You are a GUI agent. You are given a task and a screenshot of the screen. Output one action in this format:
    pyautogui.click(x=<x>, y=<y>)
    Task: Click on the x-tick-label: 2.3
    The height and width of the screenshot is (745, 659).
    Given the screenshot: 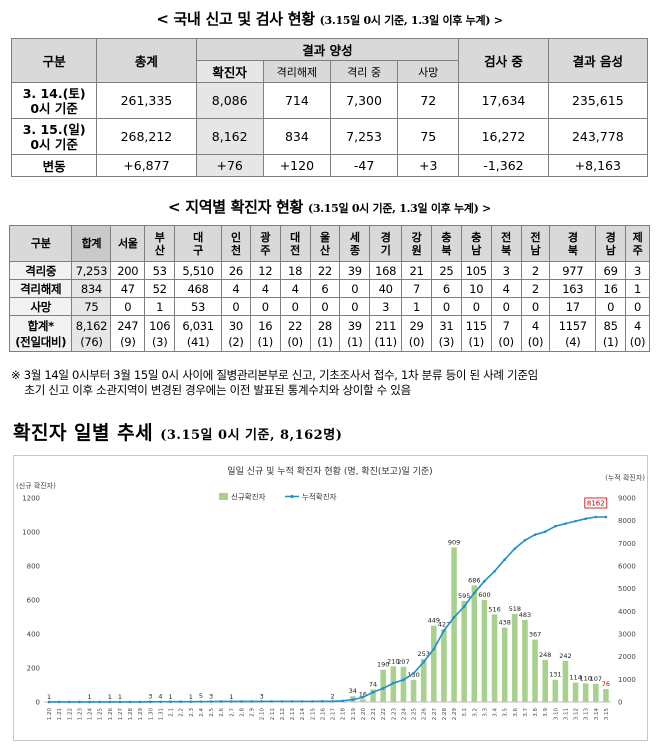 What is the action you would take?
    pyautogui.click(x=192, y=712)
    